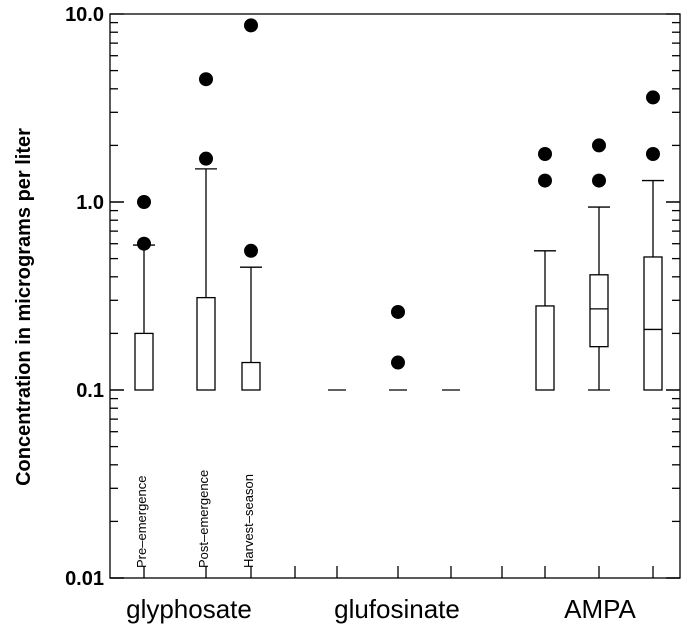 Image resolution: width=681 pixels, height=627 pixels. I want to click on period-label: Post–emergence, so click(203, 519).